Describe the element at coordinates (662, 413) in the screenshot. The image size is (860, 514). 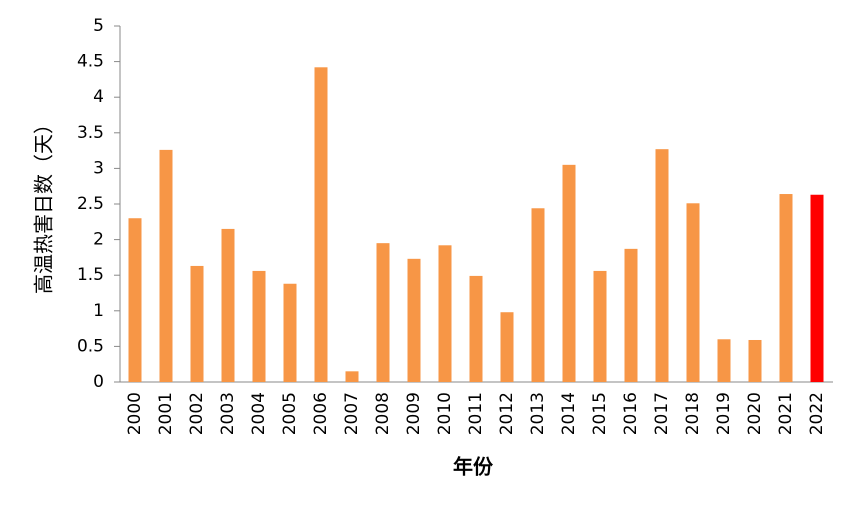
I see `x-tick-label: 2017` at that location.